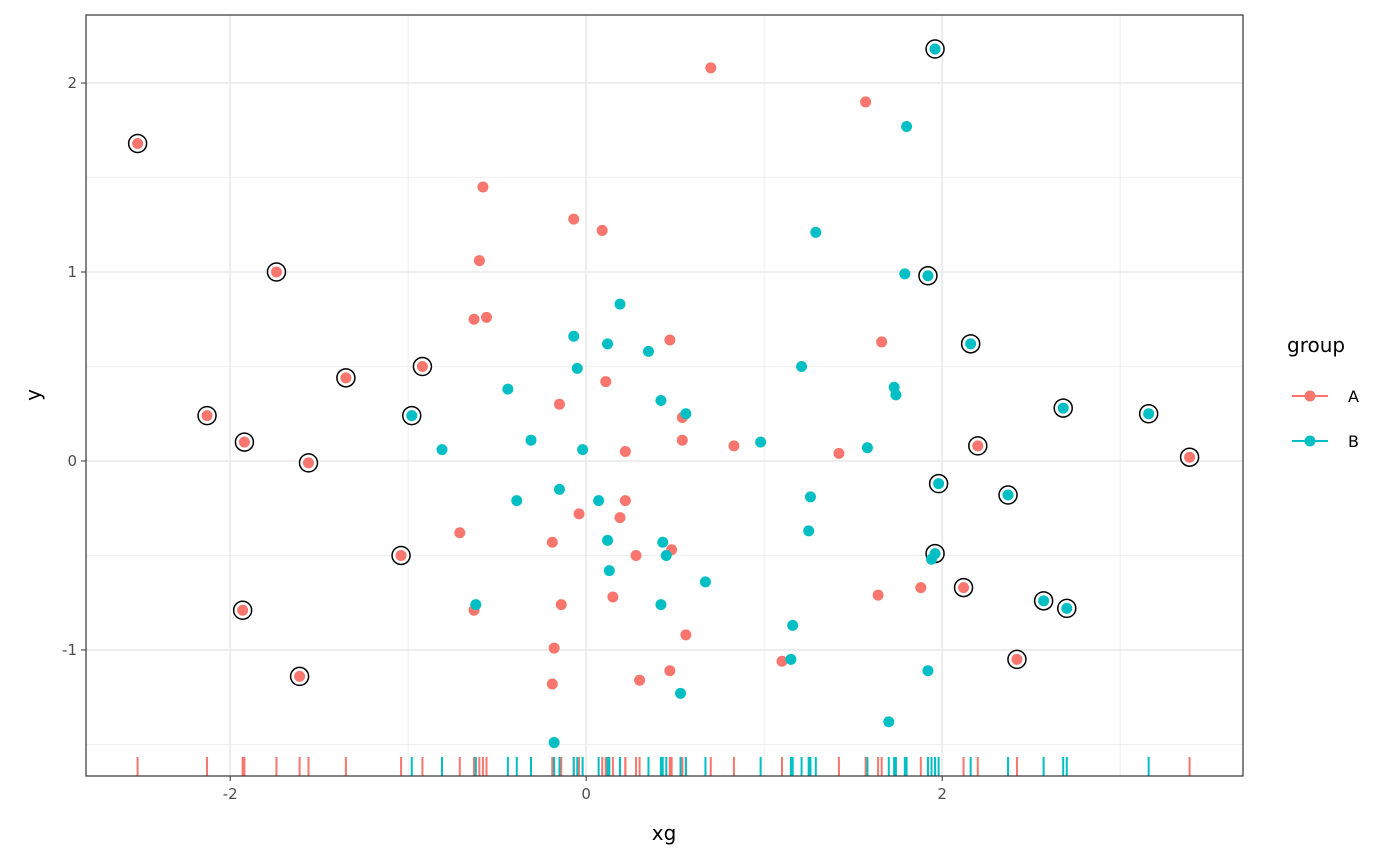 This screenshot has height=866, width=1400. Describe the element at coordinates (1353, 441) in the screenshot. I see `legend-label: B` at that location.